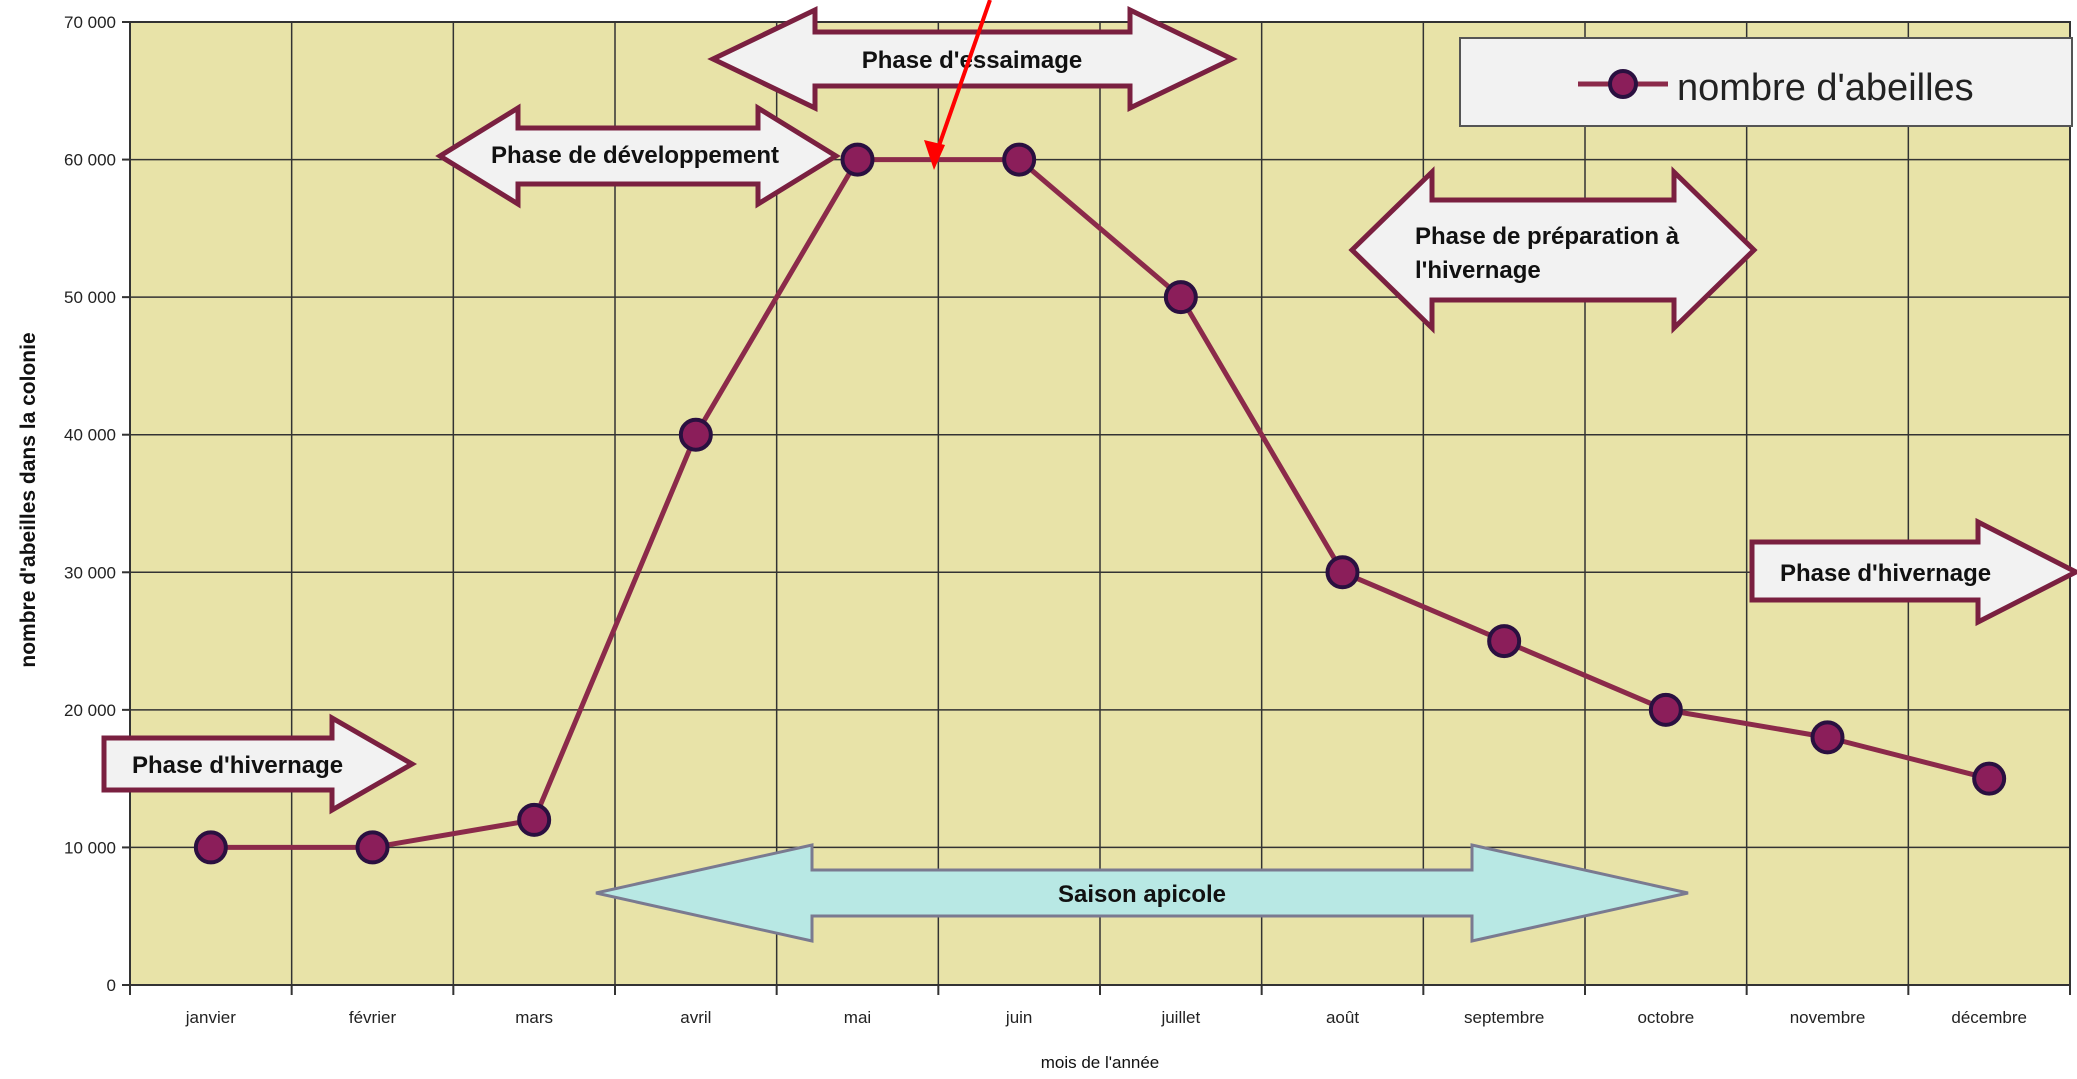  Describe the element at coordinates (1828, 1017) in the screenshot. I see `x-tick-label: novembre` at that location.